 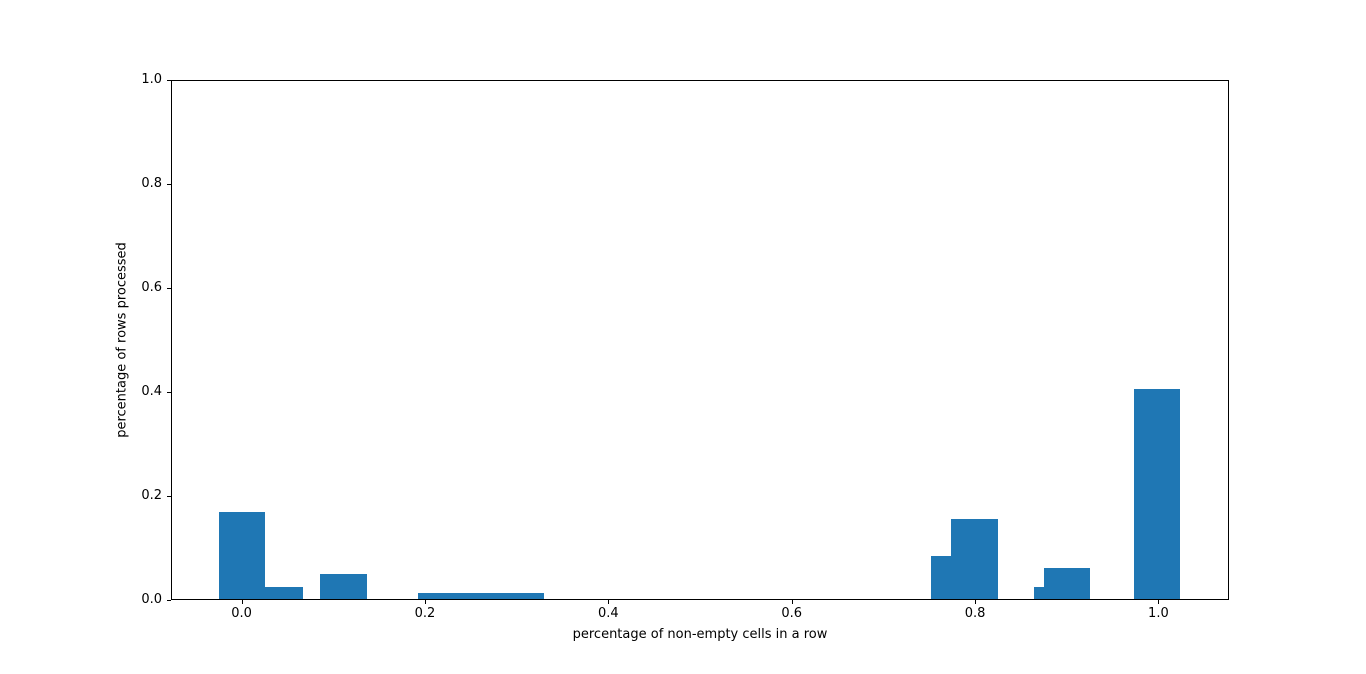 What do you see at coordinates (151, 495) in the screenshot?
I see `y-tick-label: 0.2` at bounding box center [151, 495].